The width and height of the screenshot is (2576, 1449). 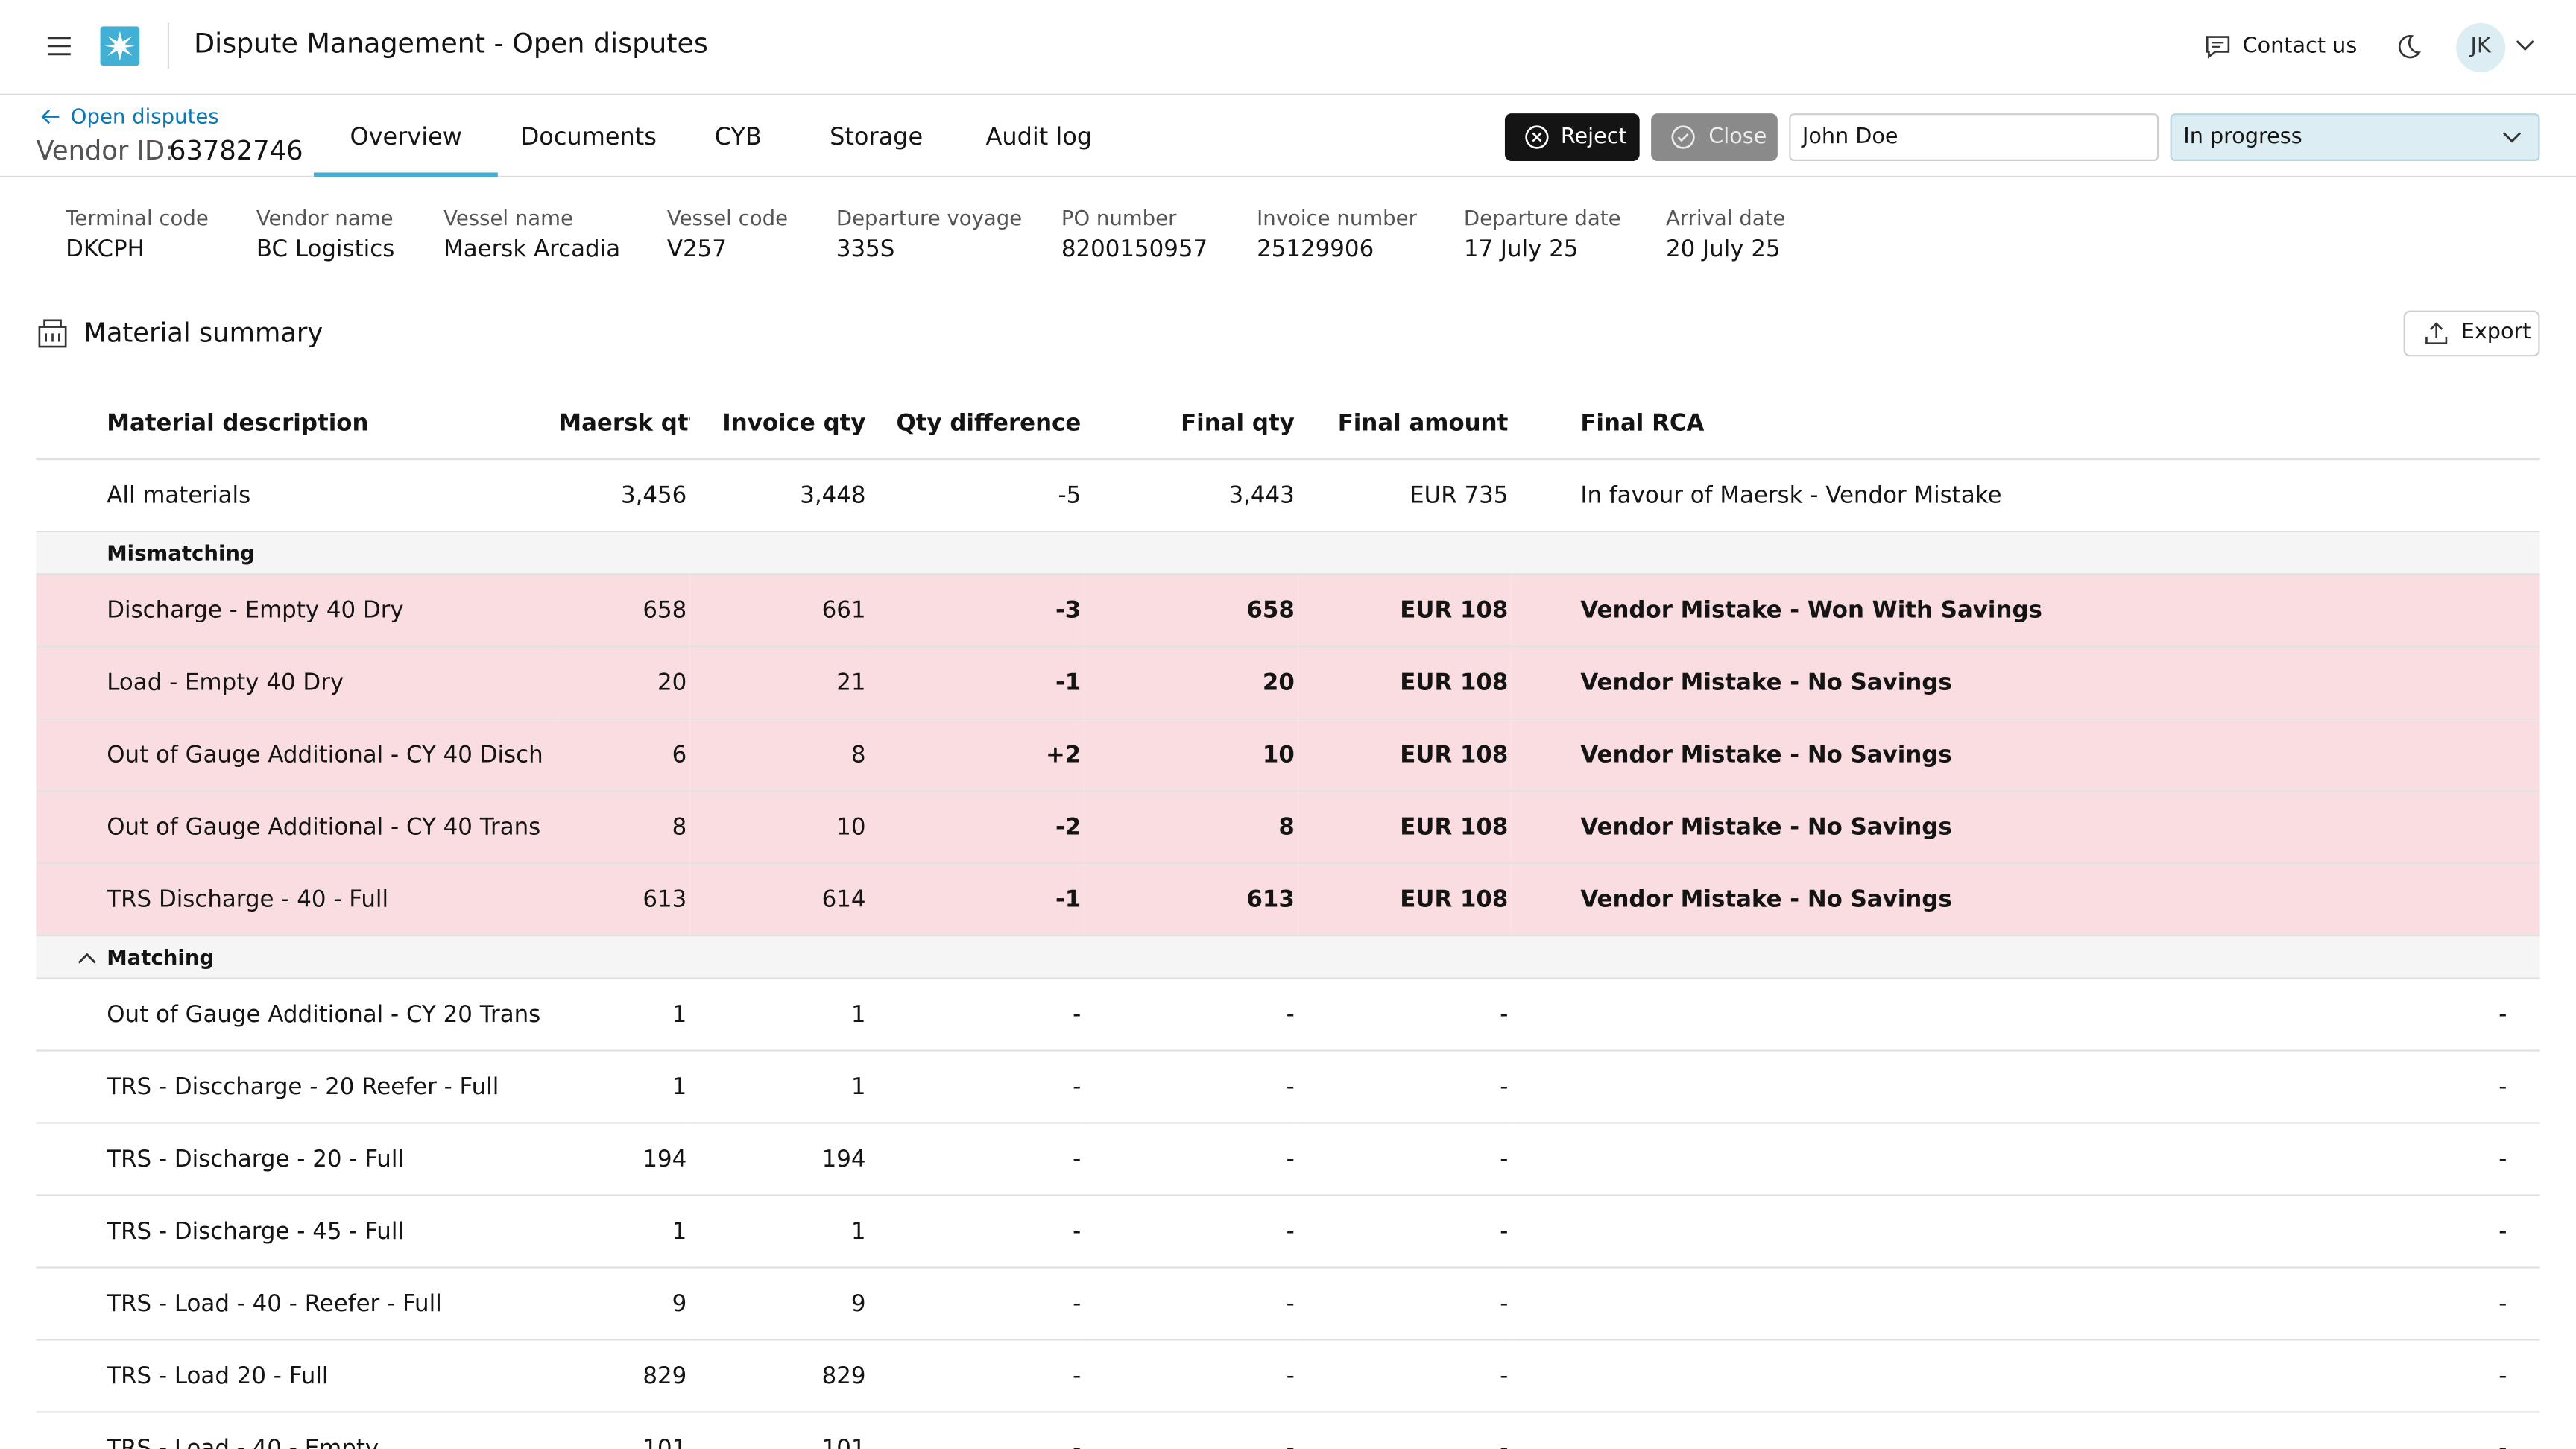 What do you see at coordinates (624, 611) in the screenshot?
I see `cell: 658` at bounding box center [624, 611].